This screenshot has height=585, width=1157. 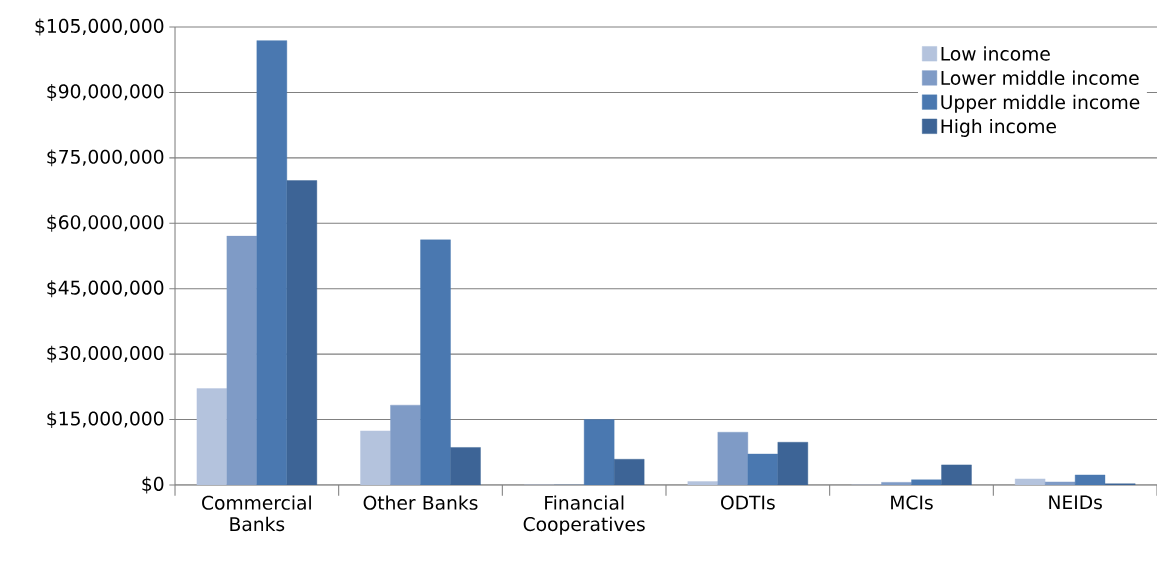 What do you see at coordinates (105, 92) in the screenshot?
I see `y-tick-label: $90,000,000` at bounding box center [105, 92].